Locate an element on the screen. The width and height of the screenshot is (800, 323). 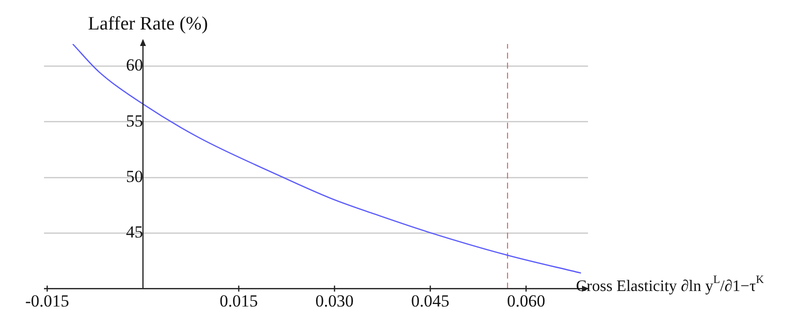
y-tick-label: 55 is located at coordinates (134, 120).